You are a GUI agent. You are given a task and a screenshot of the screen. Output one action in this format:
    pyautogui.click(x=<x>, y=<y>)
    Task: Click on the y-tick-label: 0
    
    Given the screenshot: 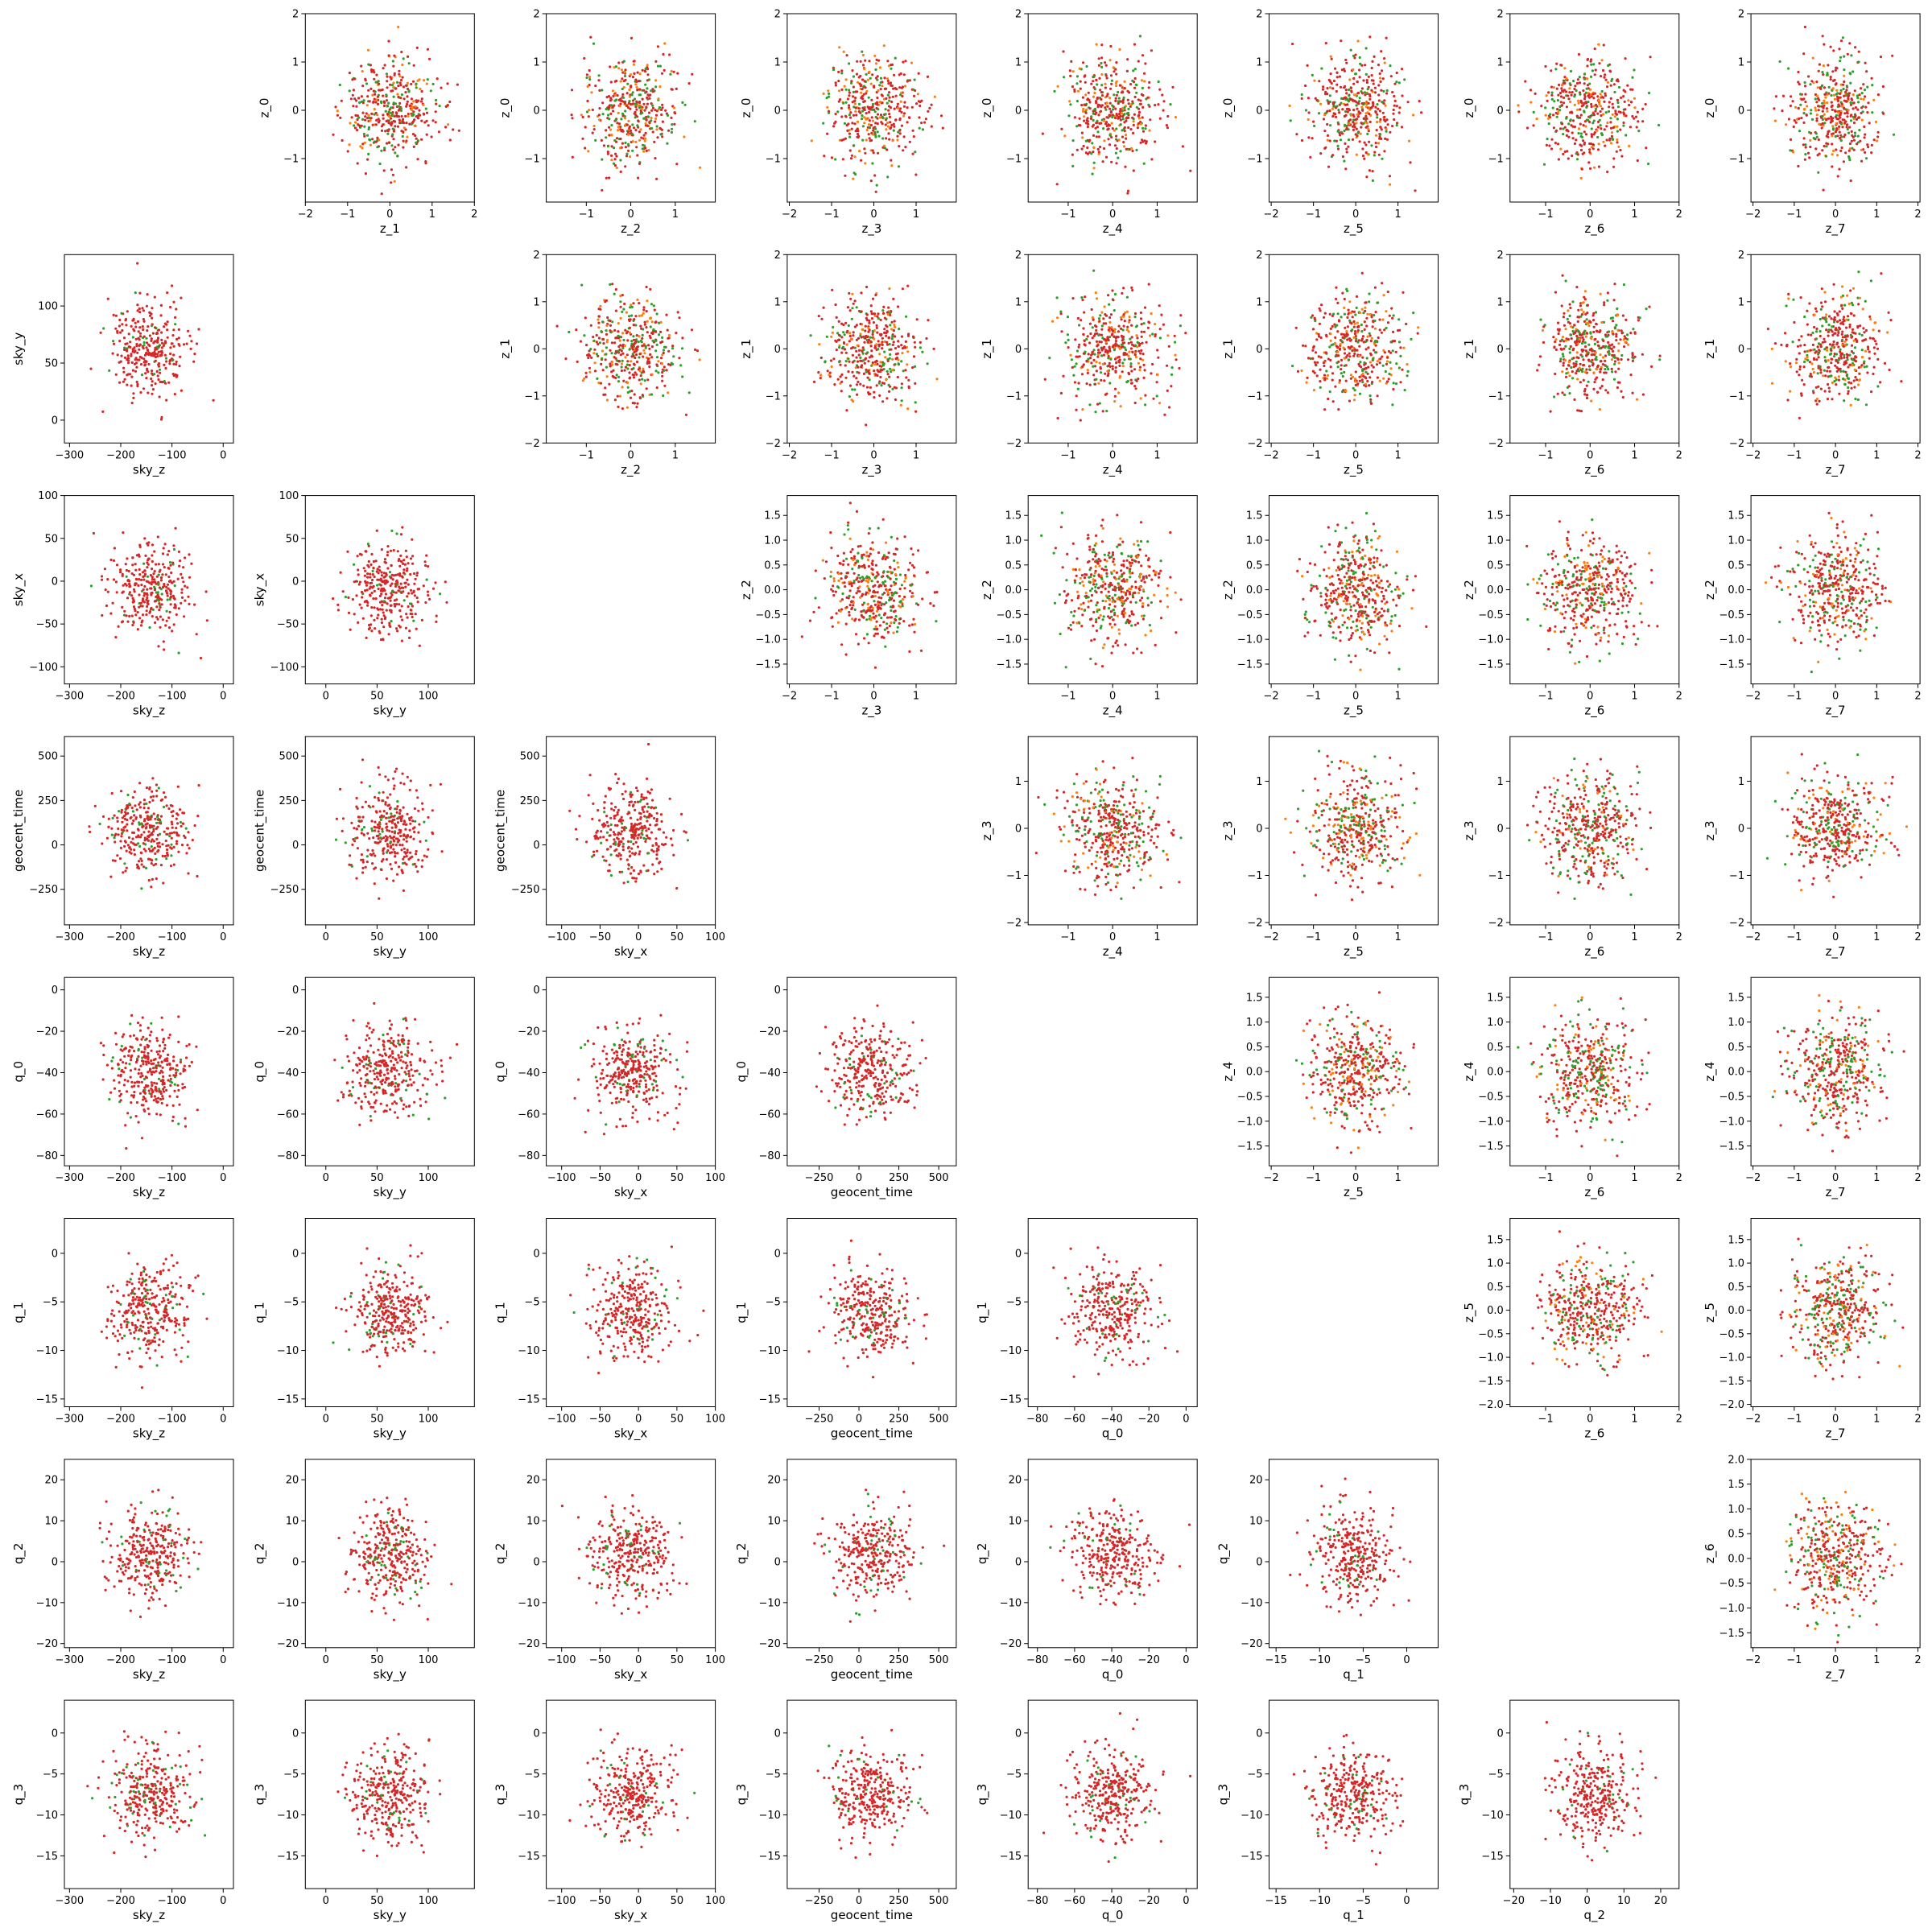 What is the action you would take?
    pyautogui.click(x=777, y=350)
    